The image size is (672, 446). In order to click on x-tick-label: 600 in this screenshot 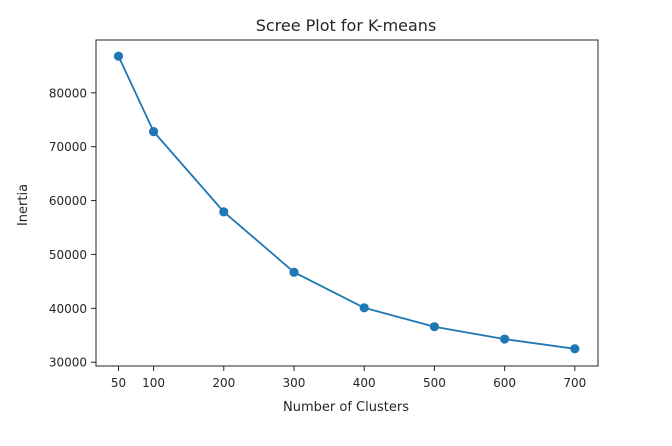, I will do `click(504, 383)`.